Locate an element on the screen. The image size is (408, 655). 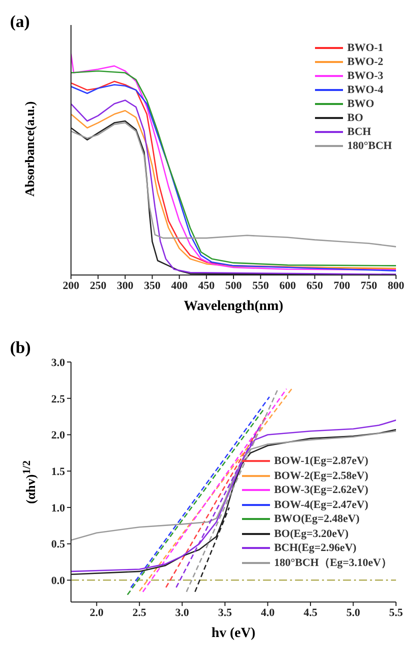
y-tick-label: 0.5 is located at coordinates (58, 544).